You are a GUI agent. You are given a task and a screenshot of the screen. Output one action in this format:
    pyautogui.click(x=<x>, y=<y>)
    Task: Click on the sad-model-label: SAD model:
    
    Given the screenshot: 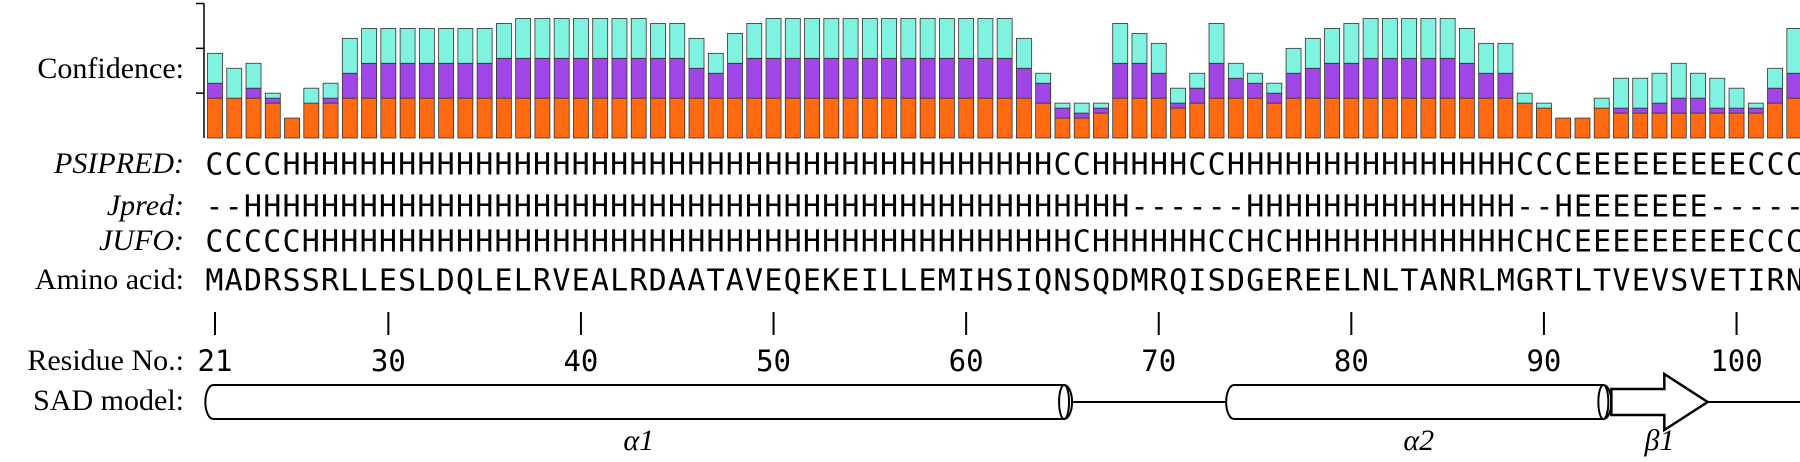 What is the action you would take?
    pyautogui.click(x=108, y=400)
    